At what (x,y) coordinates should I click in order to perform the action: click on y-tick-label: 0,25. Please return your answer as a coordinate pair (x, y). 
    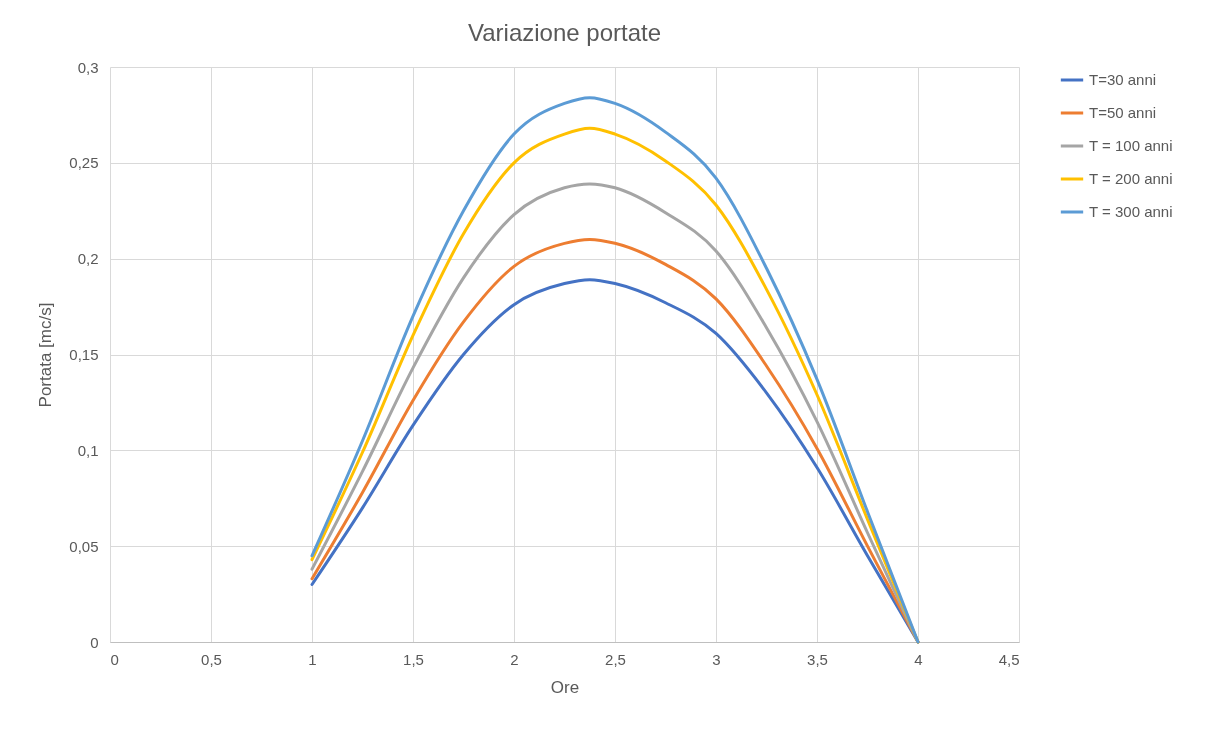
    Looking at the image, I should click on (84, 163).